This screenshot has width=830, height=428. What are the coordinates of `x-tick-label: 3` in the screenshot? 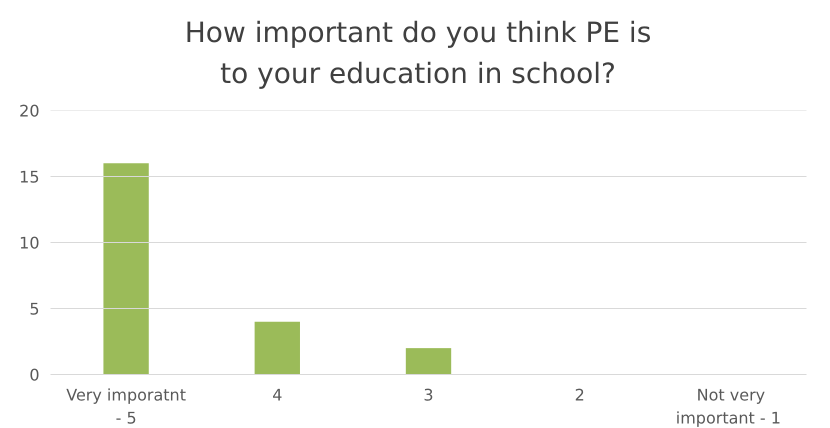 It's located at (428, 395).